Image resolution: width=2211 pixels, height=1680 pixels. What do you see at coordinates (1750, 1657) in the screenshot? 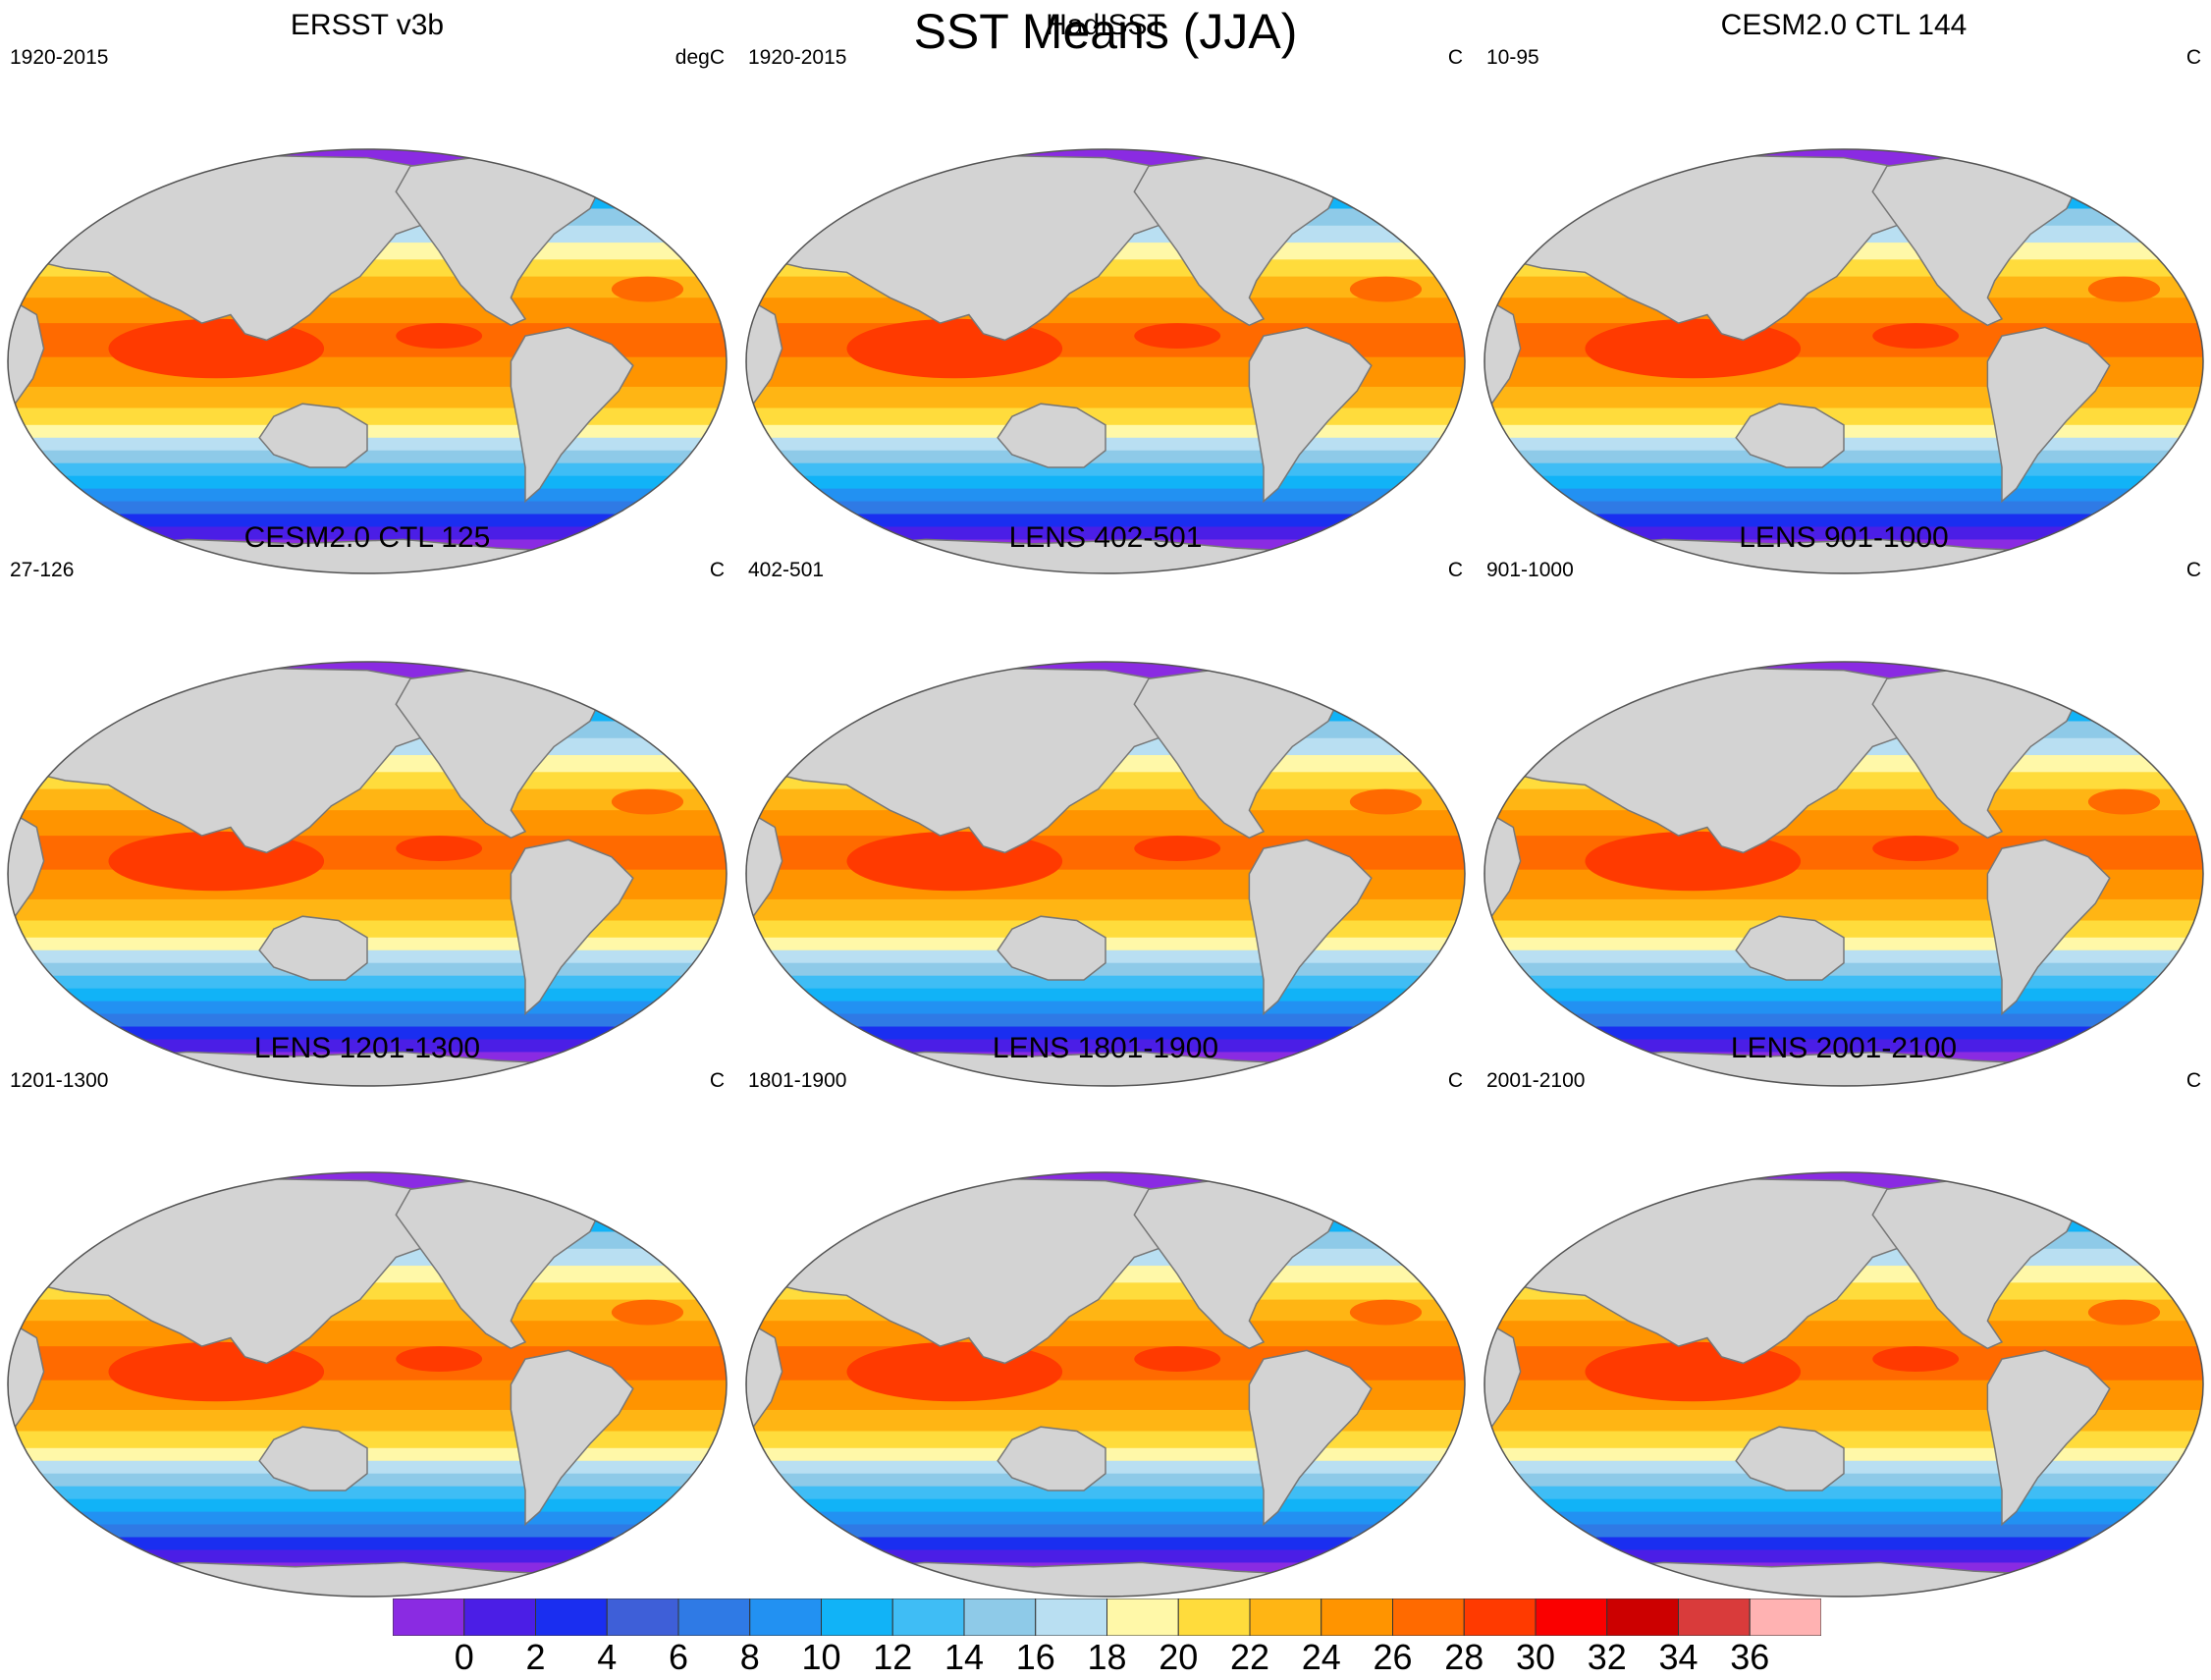
I see `colorbar-tick-label: 36` at bounding box center [1750, 1657].